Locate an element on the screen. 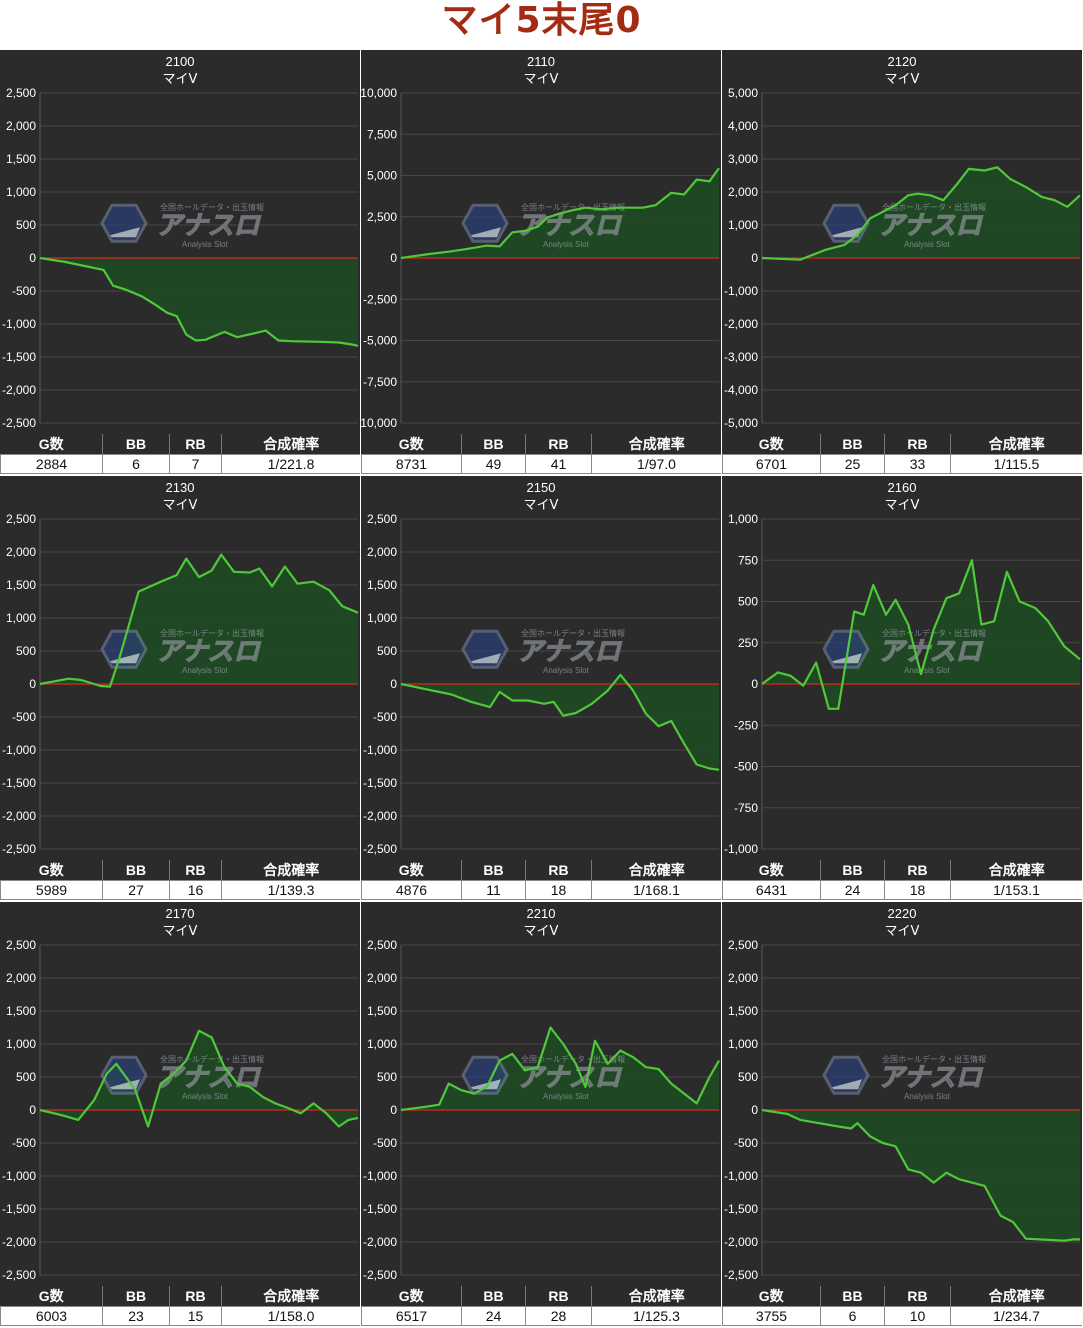 This screenshot has width=1083, height=1328. chart-title: 2110 is located at coordinates (541, 61).